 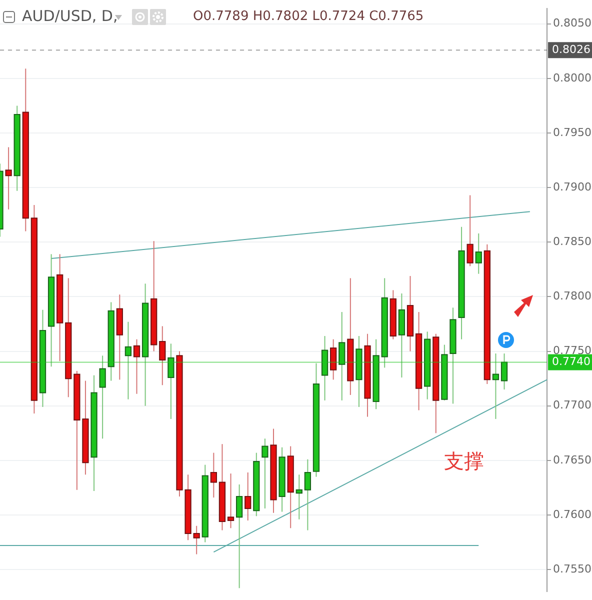 I want to click on y-tick-label: 0.7850, so click(x=572, y=241).